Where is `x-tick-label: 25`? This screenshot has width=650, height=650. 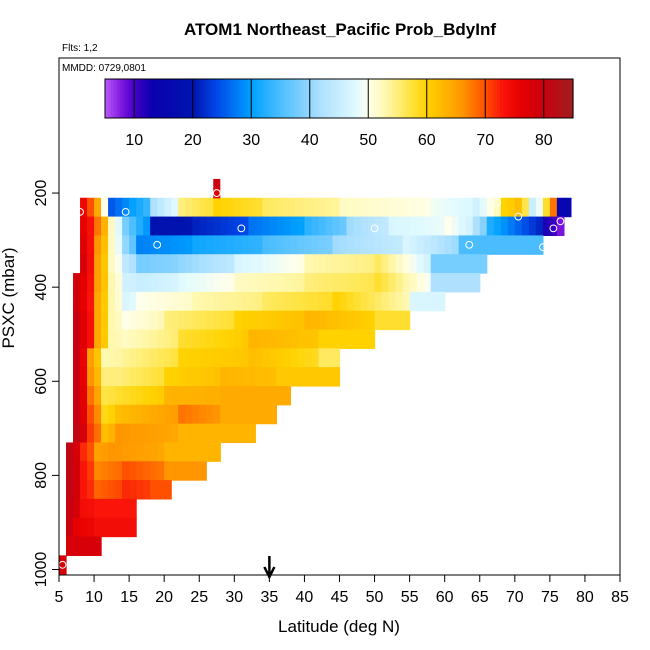
x-tick-label: 25 is located at coordinates (199, 597).